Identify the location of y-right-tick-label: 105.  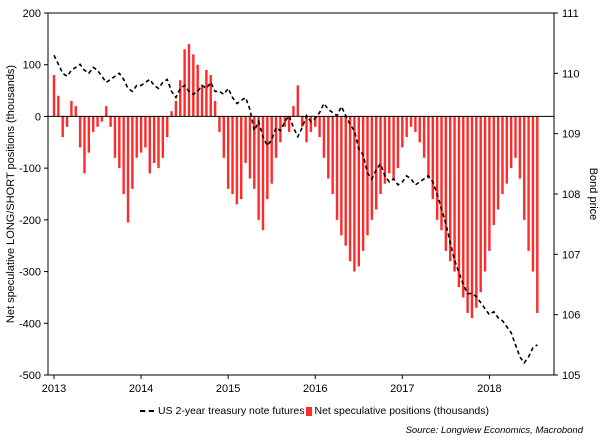
(571, 376).